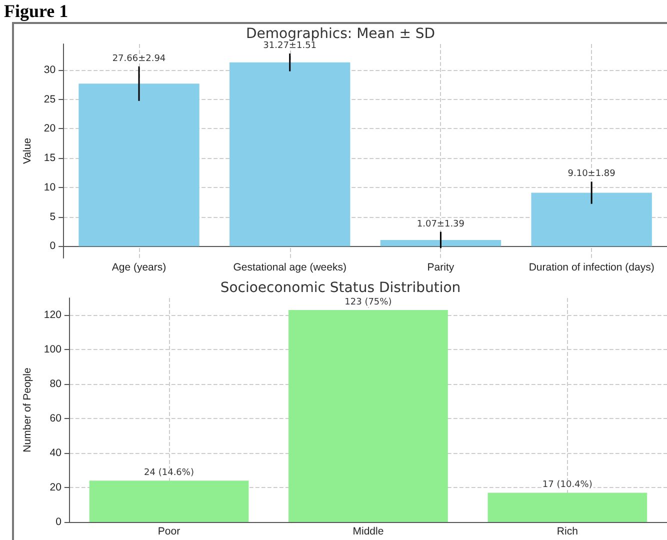 The width and height of the screenshot is (667, 540). What do you see at coordinates (50, 99) in the screenshot?
I see `y-tick-label: 25` at bounding box center [50, 99].